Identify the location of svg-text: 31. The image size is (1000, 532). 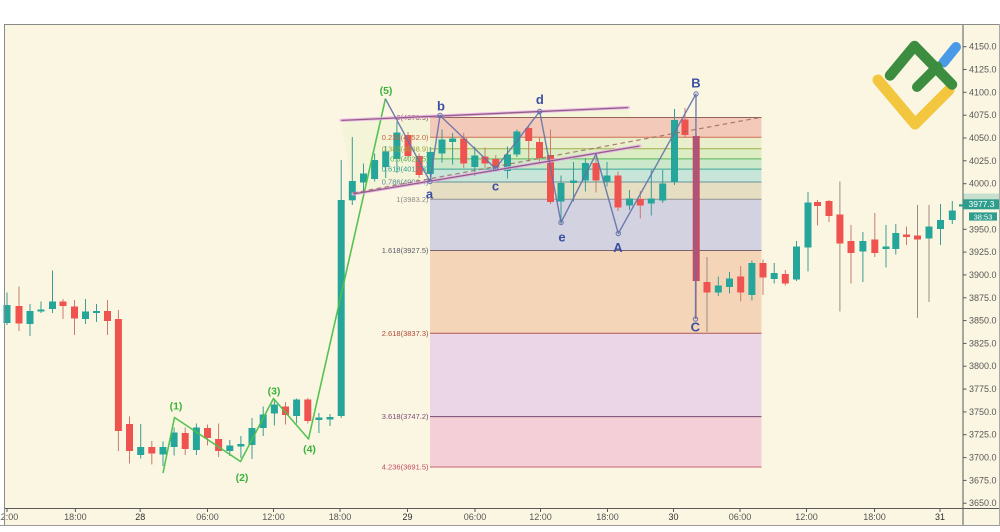
(940, 517).